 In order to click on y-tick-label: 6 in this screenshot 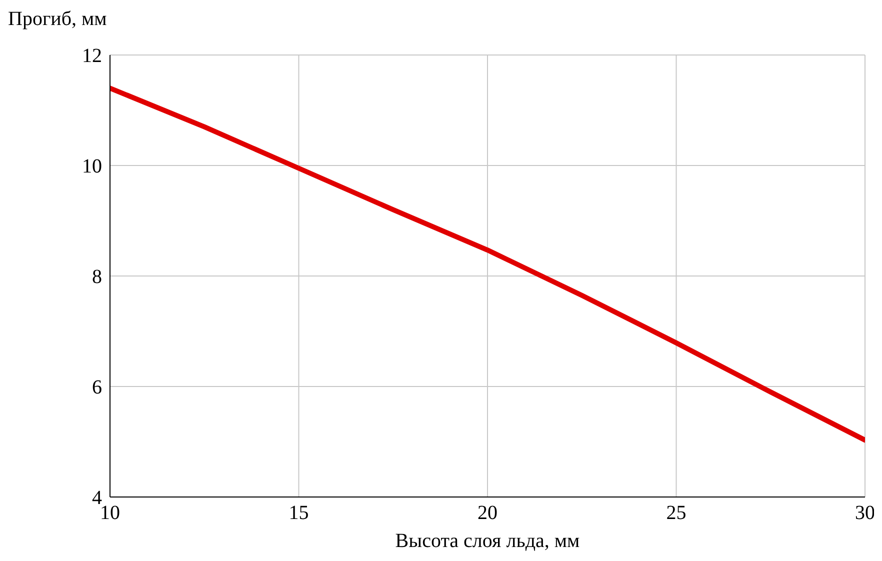, I will do `click(97, 387)`.